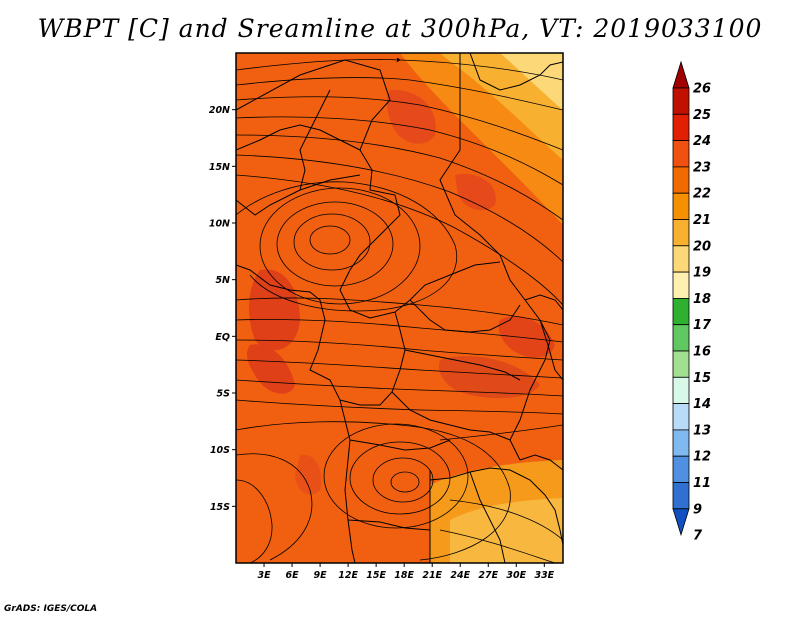  I want to click on lon-tick-label: 33E, so click(544, 575).